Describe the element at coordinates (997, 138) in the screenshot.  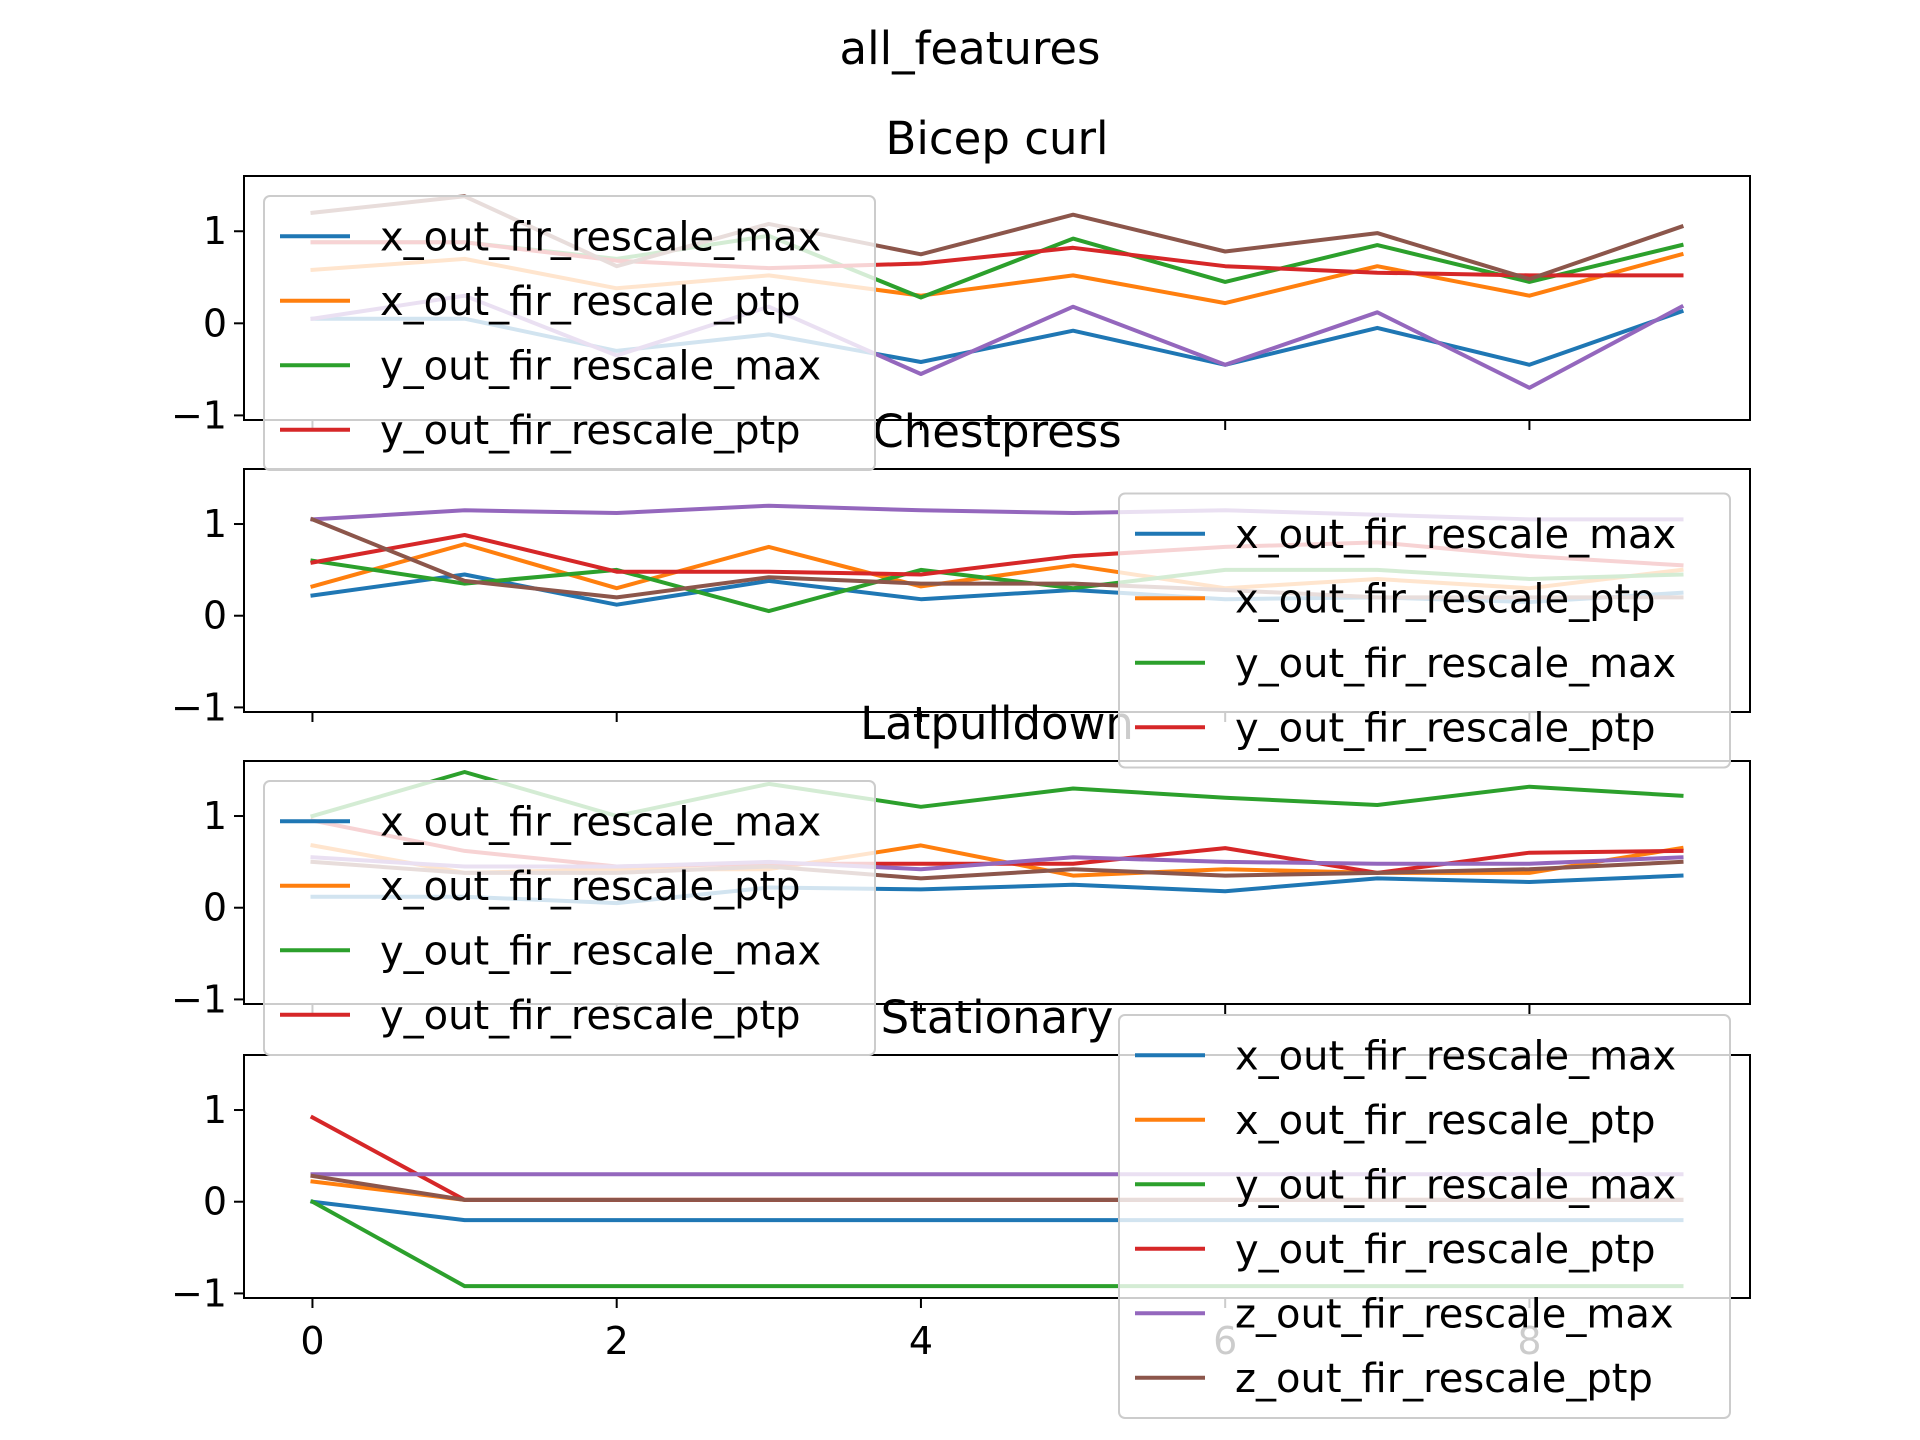
I see `panel-title: Bicep curl` at that location.